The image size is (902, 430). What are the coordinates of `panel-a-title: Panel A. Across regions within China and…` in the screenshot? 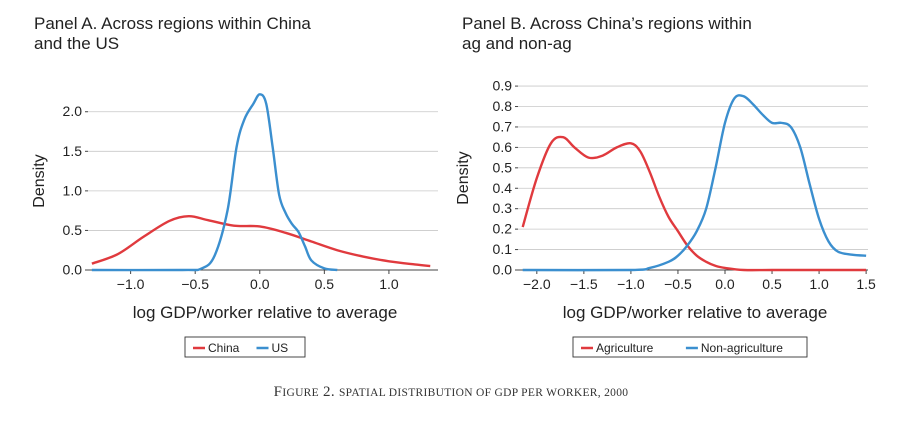 It's located at (199, 34).